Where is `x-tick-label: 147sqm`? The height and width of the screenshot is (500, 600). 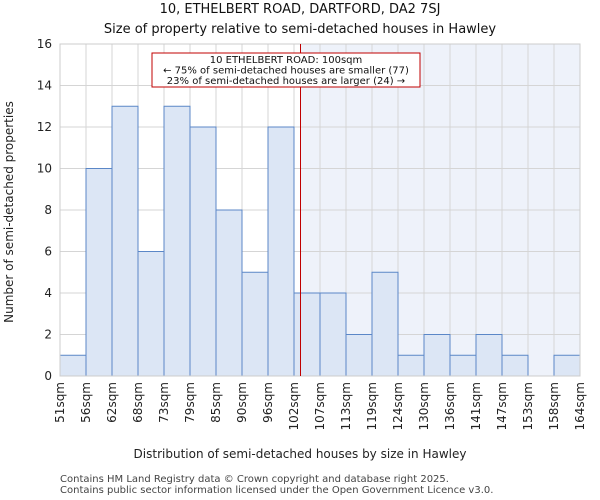 x-tick-label: 147sqm is located at coordinates (502, 406).